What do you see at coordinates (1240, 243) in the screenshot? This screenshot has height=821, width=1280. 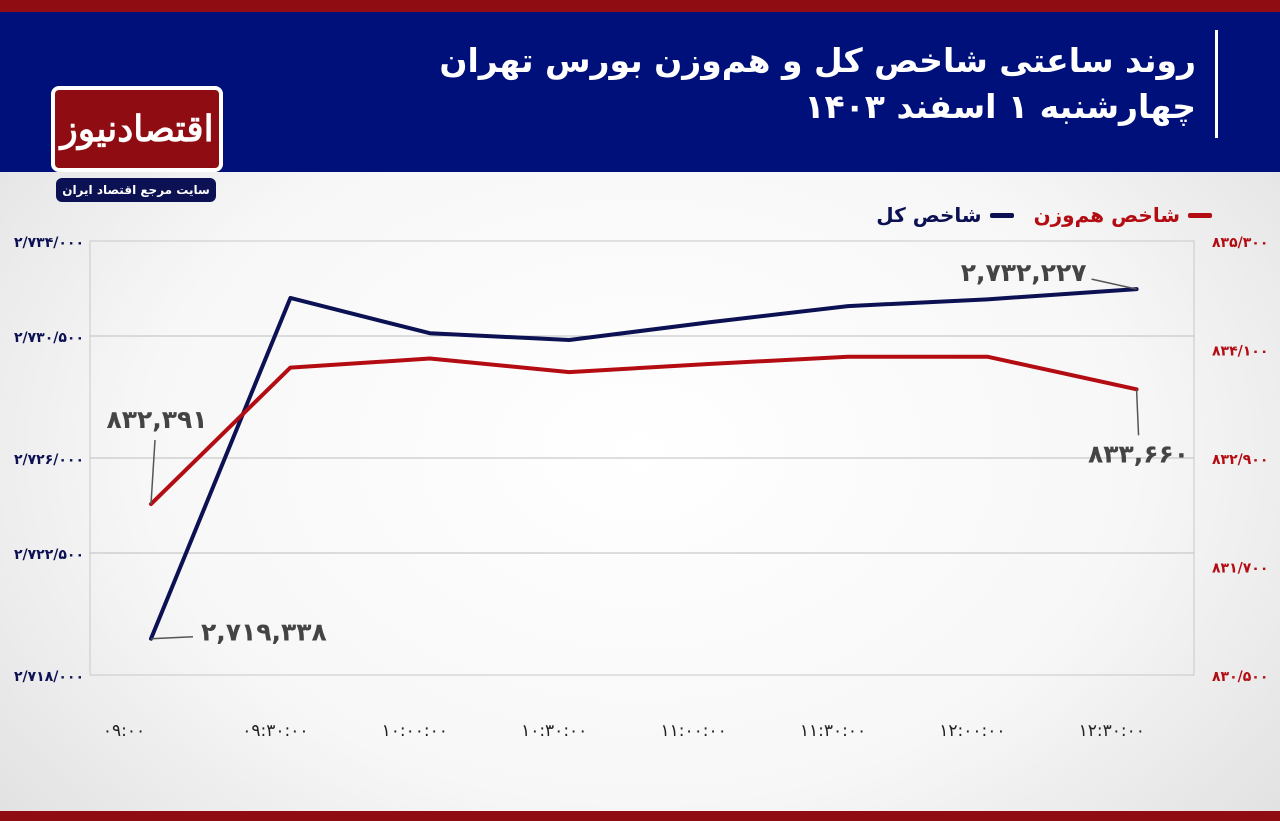 I see `right-axis-tick-label: ۸۳۵/۳۰۰` at bounding box center [1240, 243].